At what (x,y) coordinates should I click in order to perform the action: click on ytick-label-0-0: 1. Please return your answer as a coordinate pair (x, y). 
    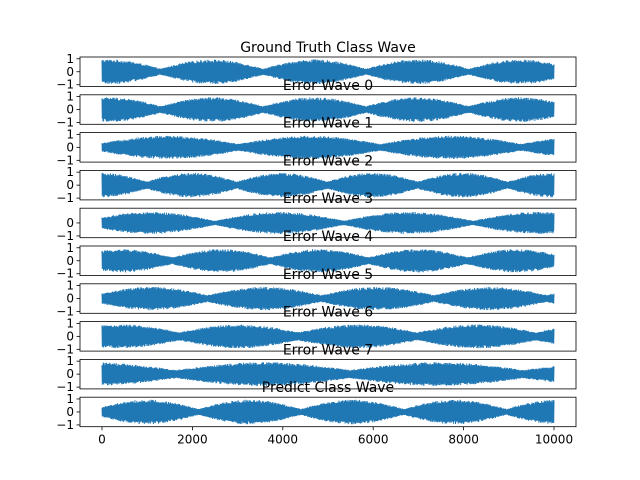
    Looking at the image, I should click on (70, 59).